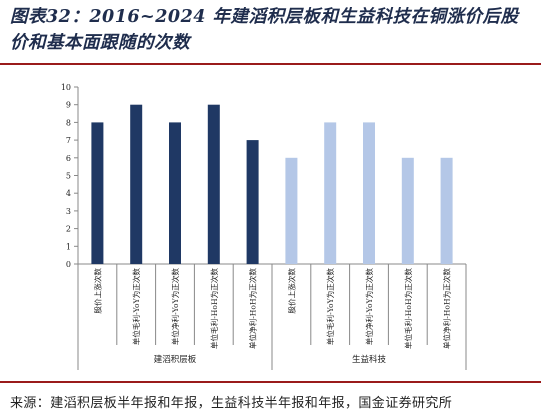 Image resolution: width=541 pixels, height=417 pixels. Describe the element at coordinates (231, 403) in the screenshot. I see `source-note: 来源：建滔积层板半年报和年报，生益科技半年报和年报，国金证券研究所` at that location.